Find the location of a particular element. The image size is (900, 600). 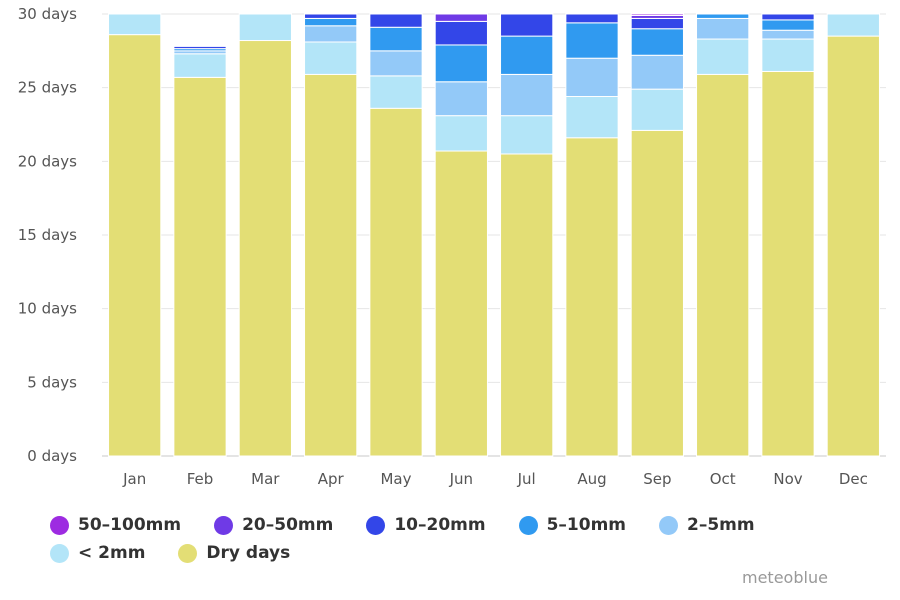

y-tick-label: 5 days is located at coordinates (52, 382).